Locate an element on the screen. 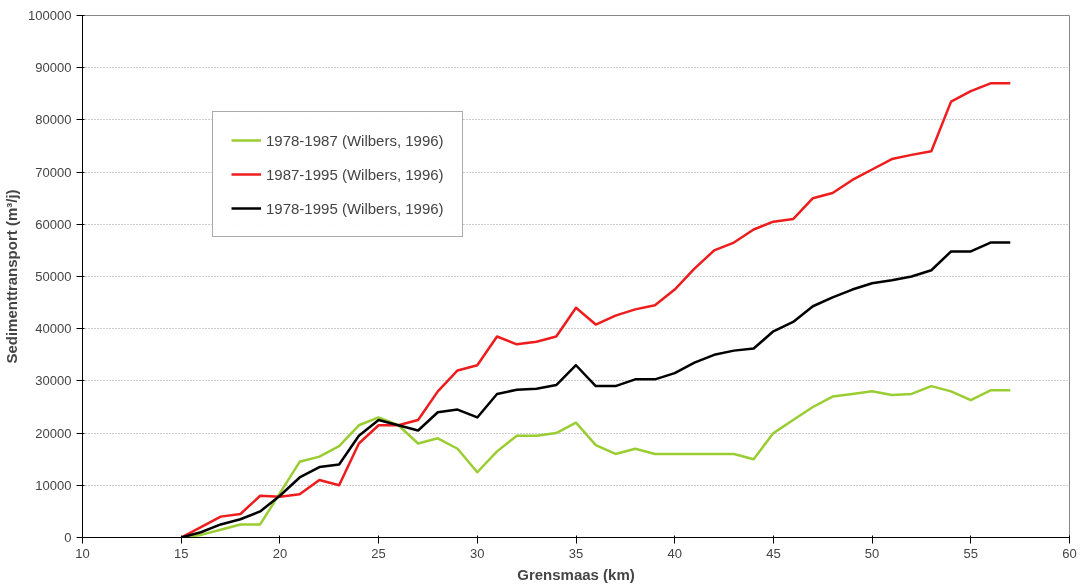 This screenshot has height=585, width=1084. y-tick-label: 50000 is located at coordinates (53, 276).